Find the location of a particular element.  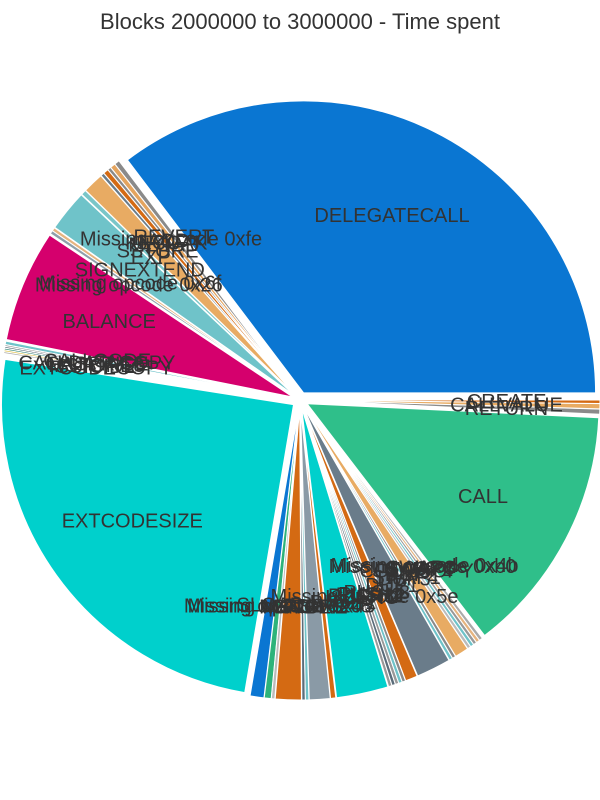

pie-slice-push3 is located at coordinates (360, 544).